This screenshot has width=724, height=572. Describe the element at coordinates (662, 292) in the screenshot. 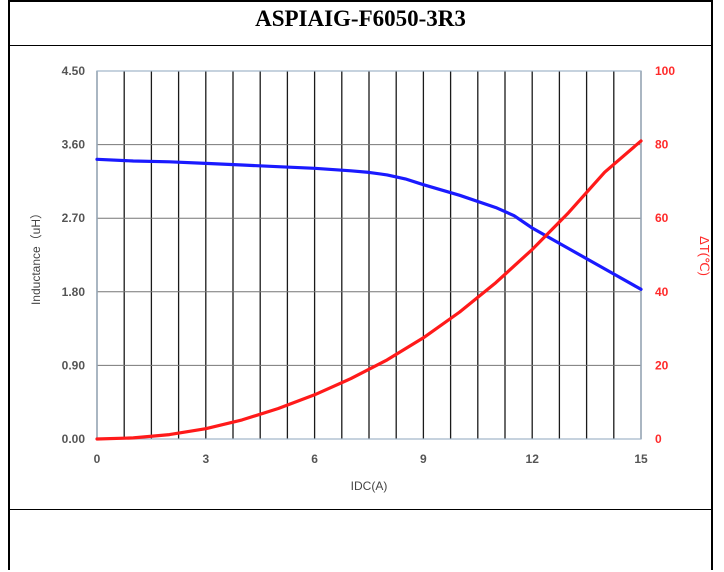

I see `y2-tick-label: 40` at that location.